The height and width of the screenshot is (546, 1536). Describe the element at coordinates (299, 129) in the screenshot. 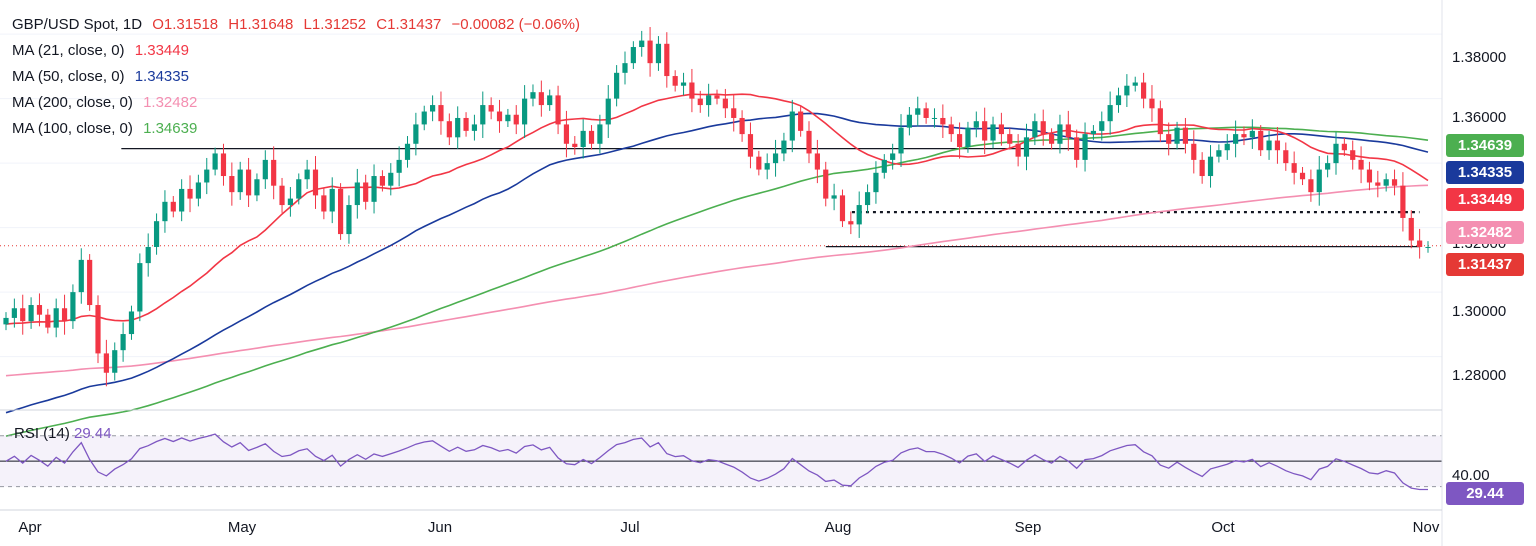

I see `ma100-legend: MA (100, close, 0) 1.34639` at that location.